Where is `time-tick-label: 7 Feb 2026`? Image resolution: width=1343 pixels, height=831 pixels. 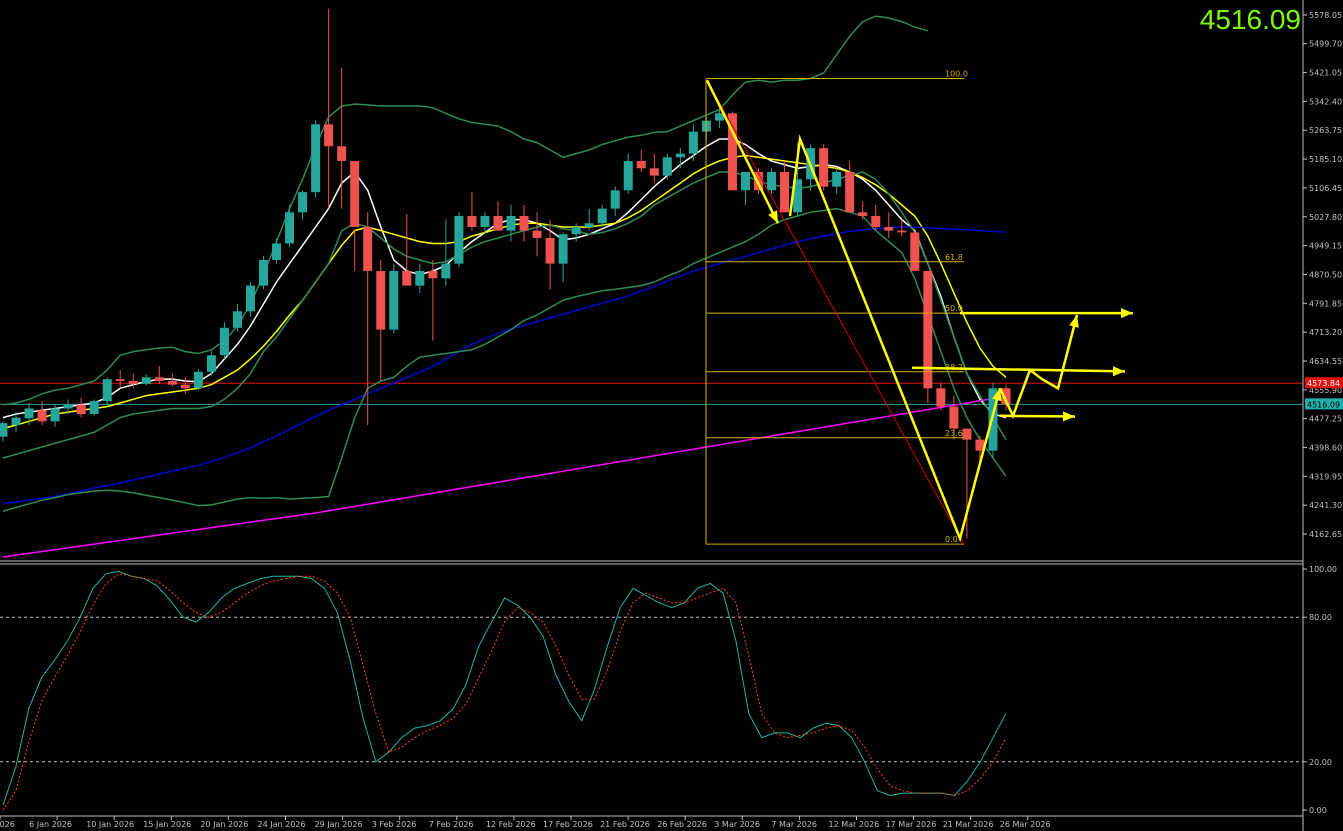 time-tick-label: 7 Feb 2026 is located at coordinates (451, 824).